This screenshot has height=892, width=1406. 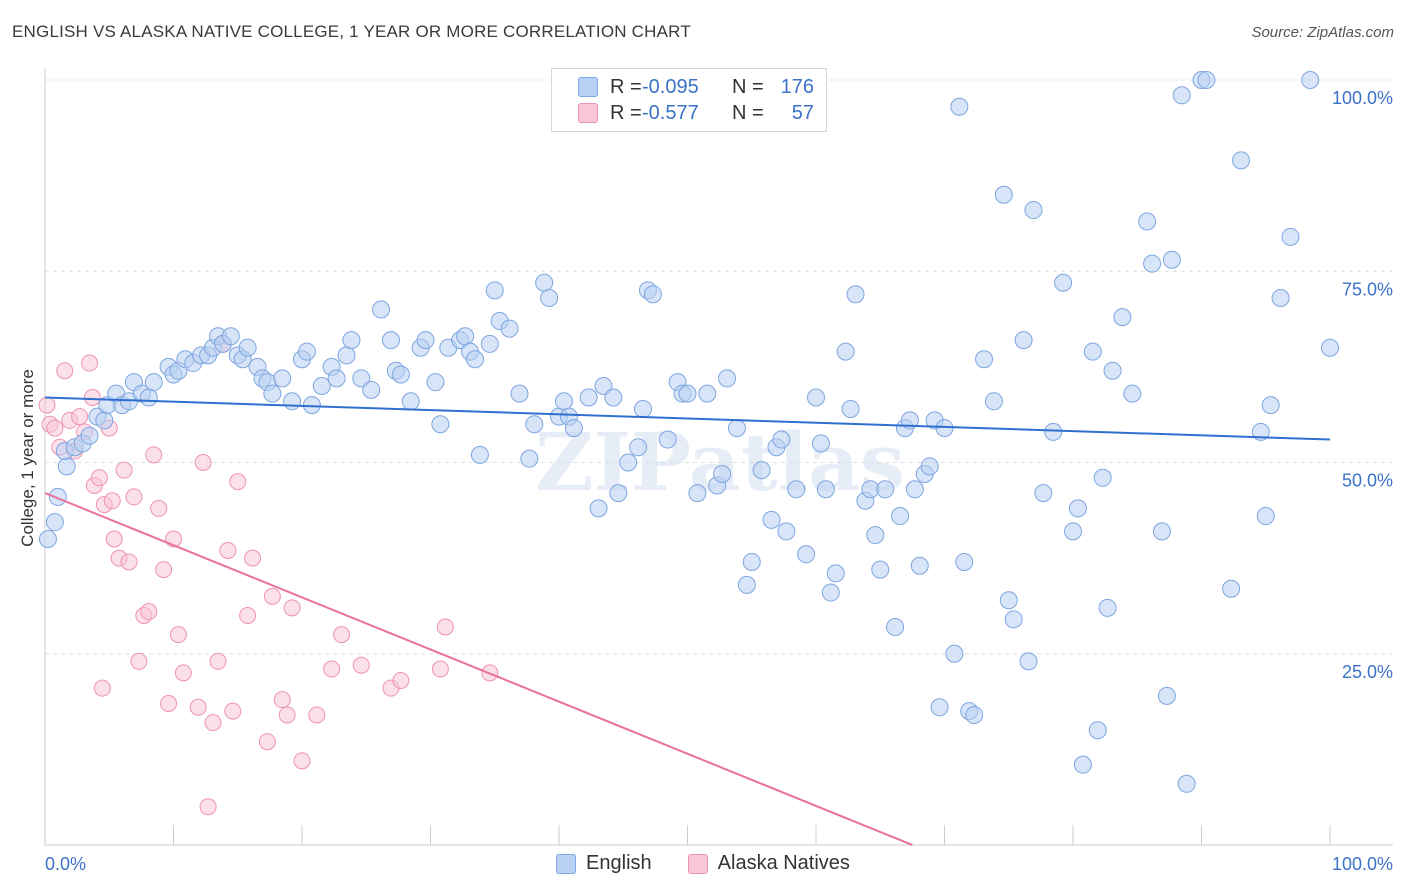 What do you see at coordinates (797, 86) in the screenshot?
I see `n-value: 176` at bounding box center [797, 86].